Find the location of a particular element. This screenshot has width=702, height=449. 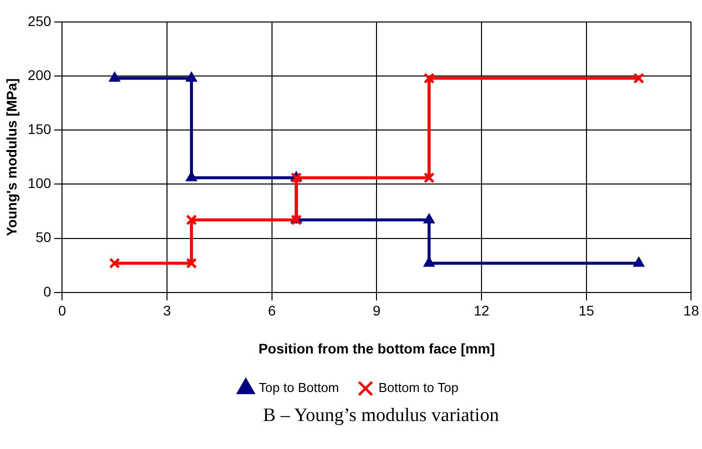

x-tick-label: 0 is located at coordinates (62, 310).